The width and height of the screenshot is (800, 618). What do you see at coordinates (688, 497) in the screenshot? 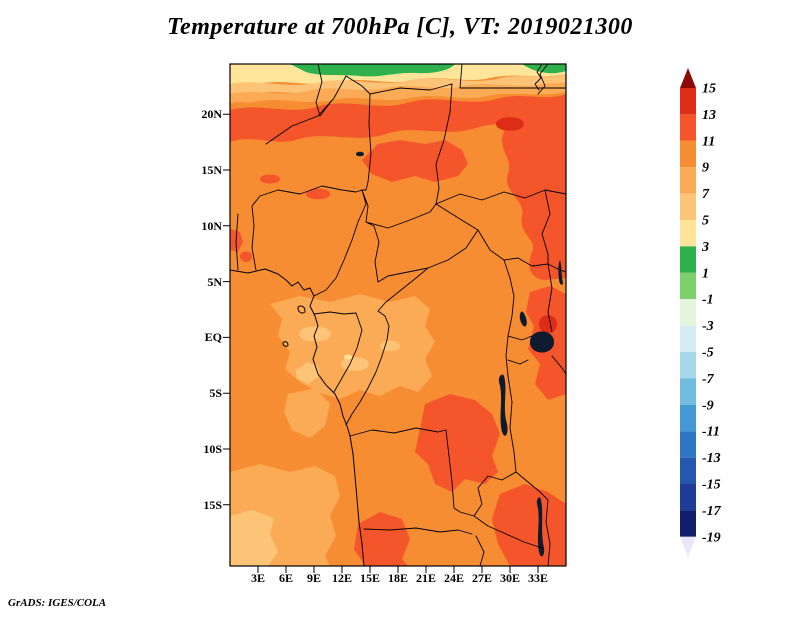
I see `colorbar-seg-m17-m15` at bounding box center [688, 497].